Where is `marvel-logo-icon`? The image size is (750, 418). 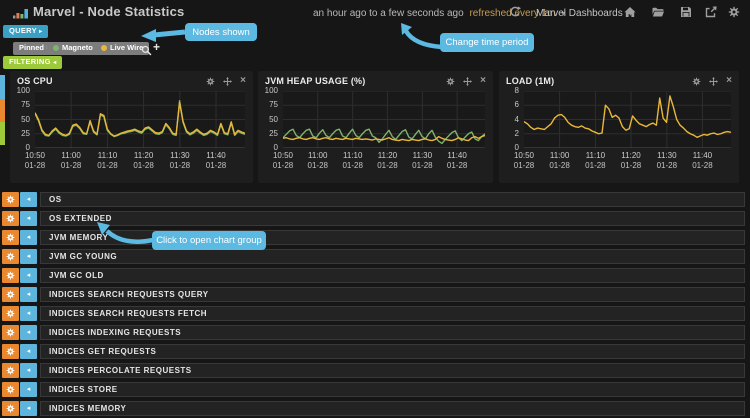 marvel-logo-icon is located at coordinates (21, 14).